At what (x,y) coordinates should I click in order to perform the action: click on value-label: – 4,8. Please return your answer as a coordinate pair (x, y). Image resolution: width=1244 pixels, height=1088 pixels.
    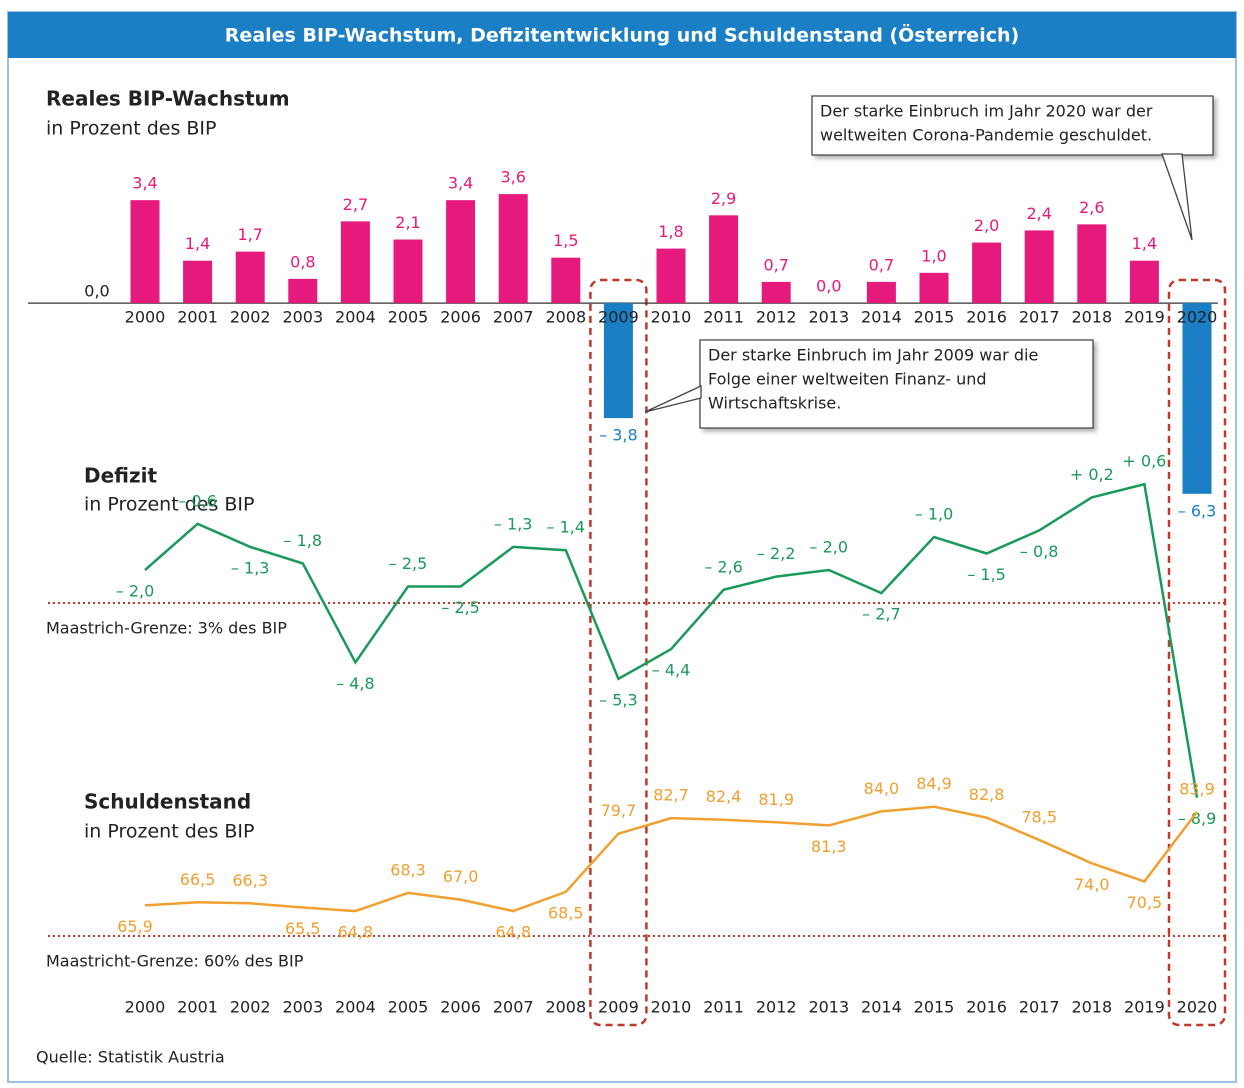
    Looking at the image, I should click on (355, 683).